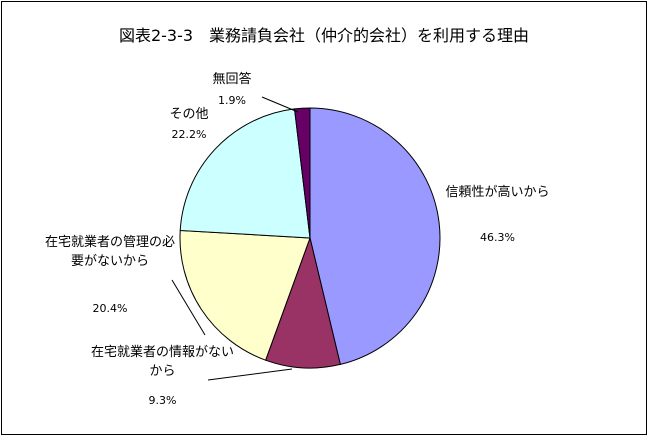  Describe the element at coordinates (110, 252) in the screenshot. I see `category-label: 在宅就業者の管理の必要がないから` at that location.